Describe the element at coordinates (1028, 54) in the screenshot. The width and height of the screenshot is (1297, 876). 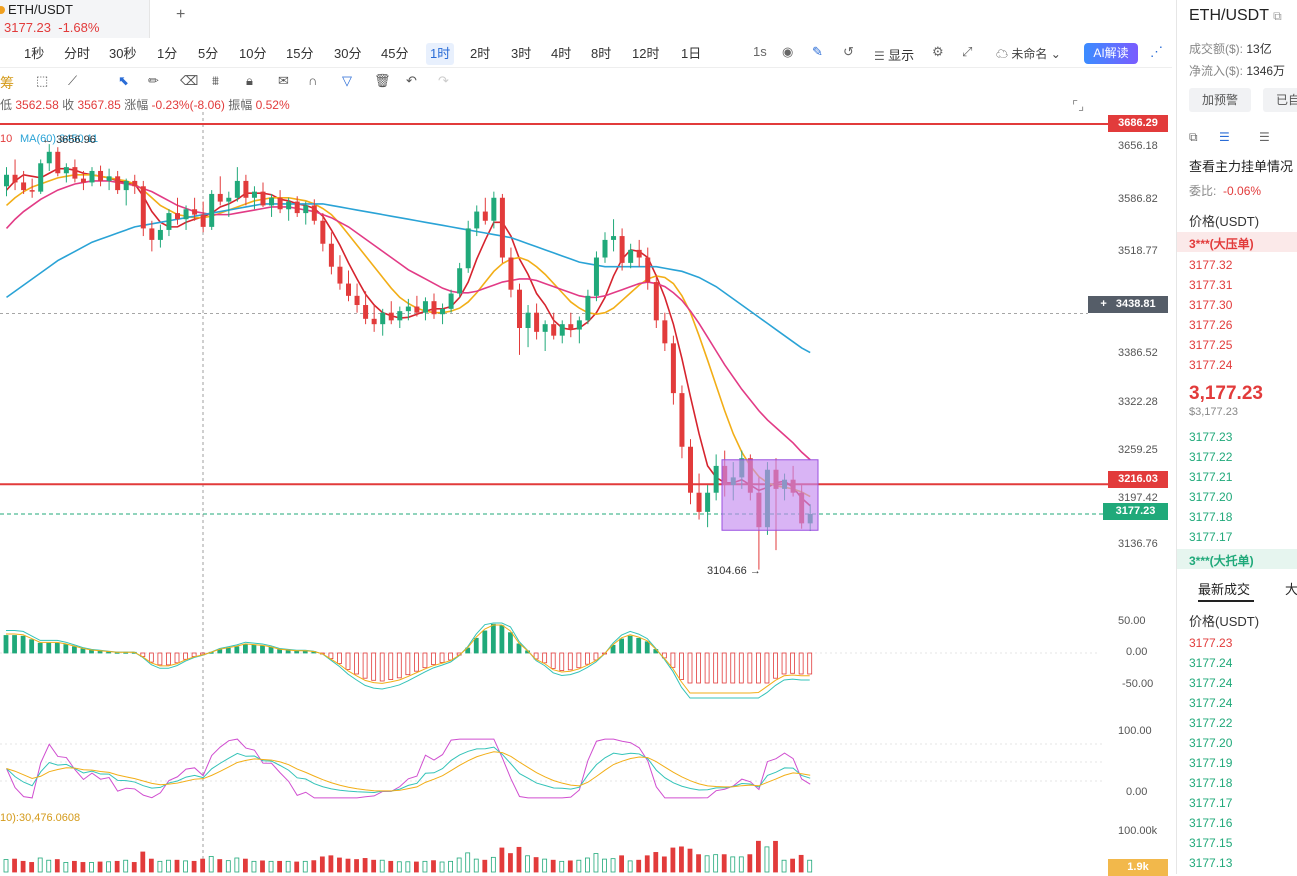
I see `layout-selector: ☁ 未命名 ⌄` at that location.